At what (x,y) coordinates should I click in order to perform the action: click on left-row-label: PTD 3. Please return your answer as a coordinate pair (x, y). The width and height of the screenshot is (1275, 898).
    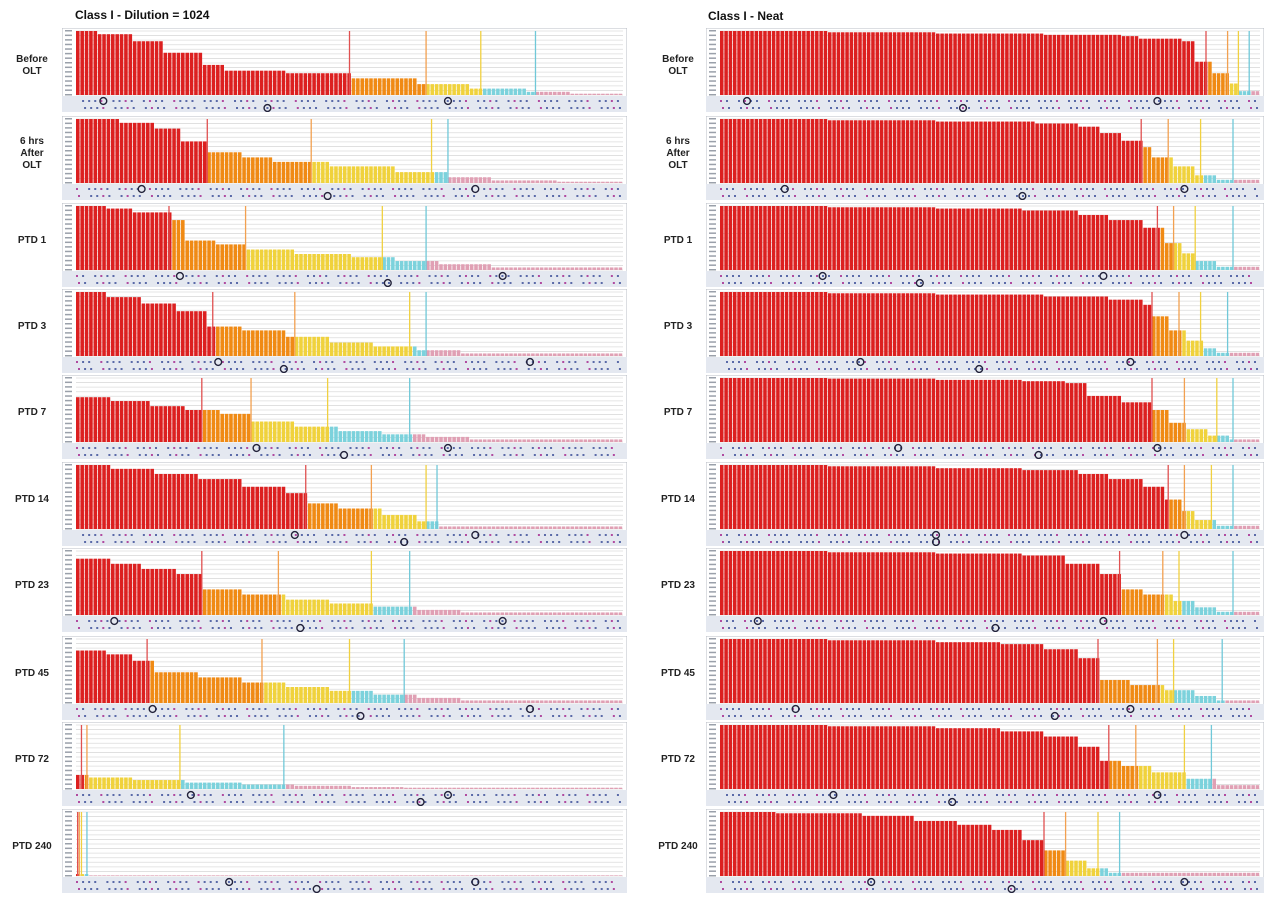
    Looking at the image, I should click on (32, 327).